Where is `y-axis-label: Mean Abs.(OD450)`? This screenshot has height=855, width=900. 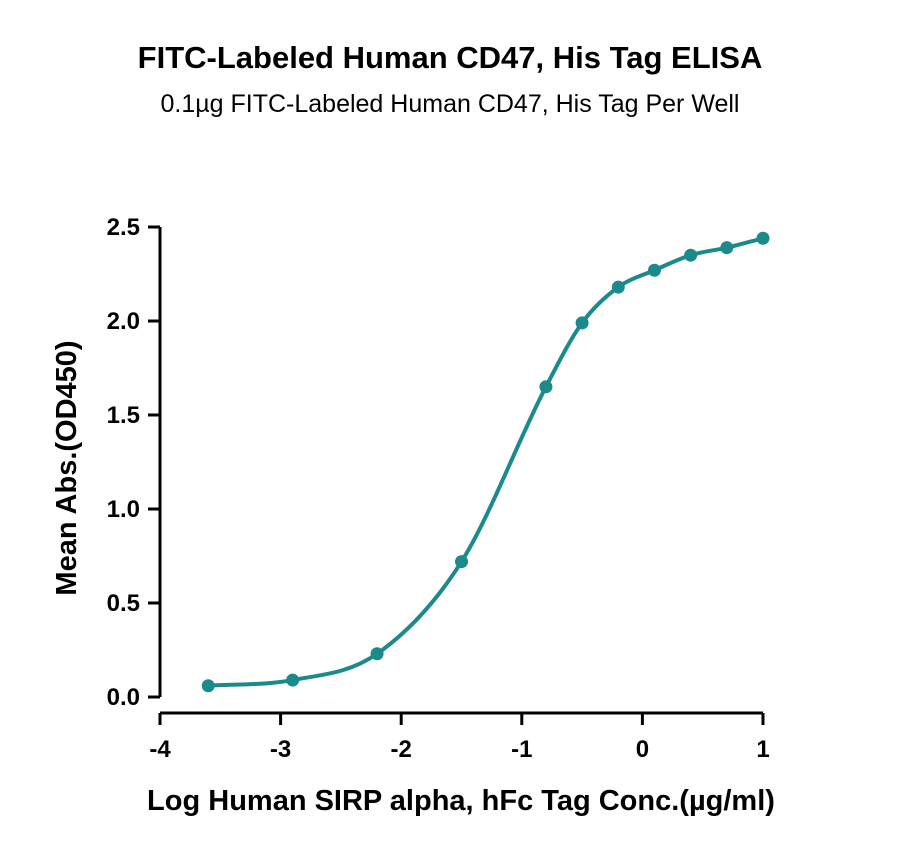
y-axis-label: Mean Abs.(OD450) is located at coordinates (67, 467).